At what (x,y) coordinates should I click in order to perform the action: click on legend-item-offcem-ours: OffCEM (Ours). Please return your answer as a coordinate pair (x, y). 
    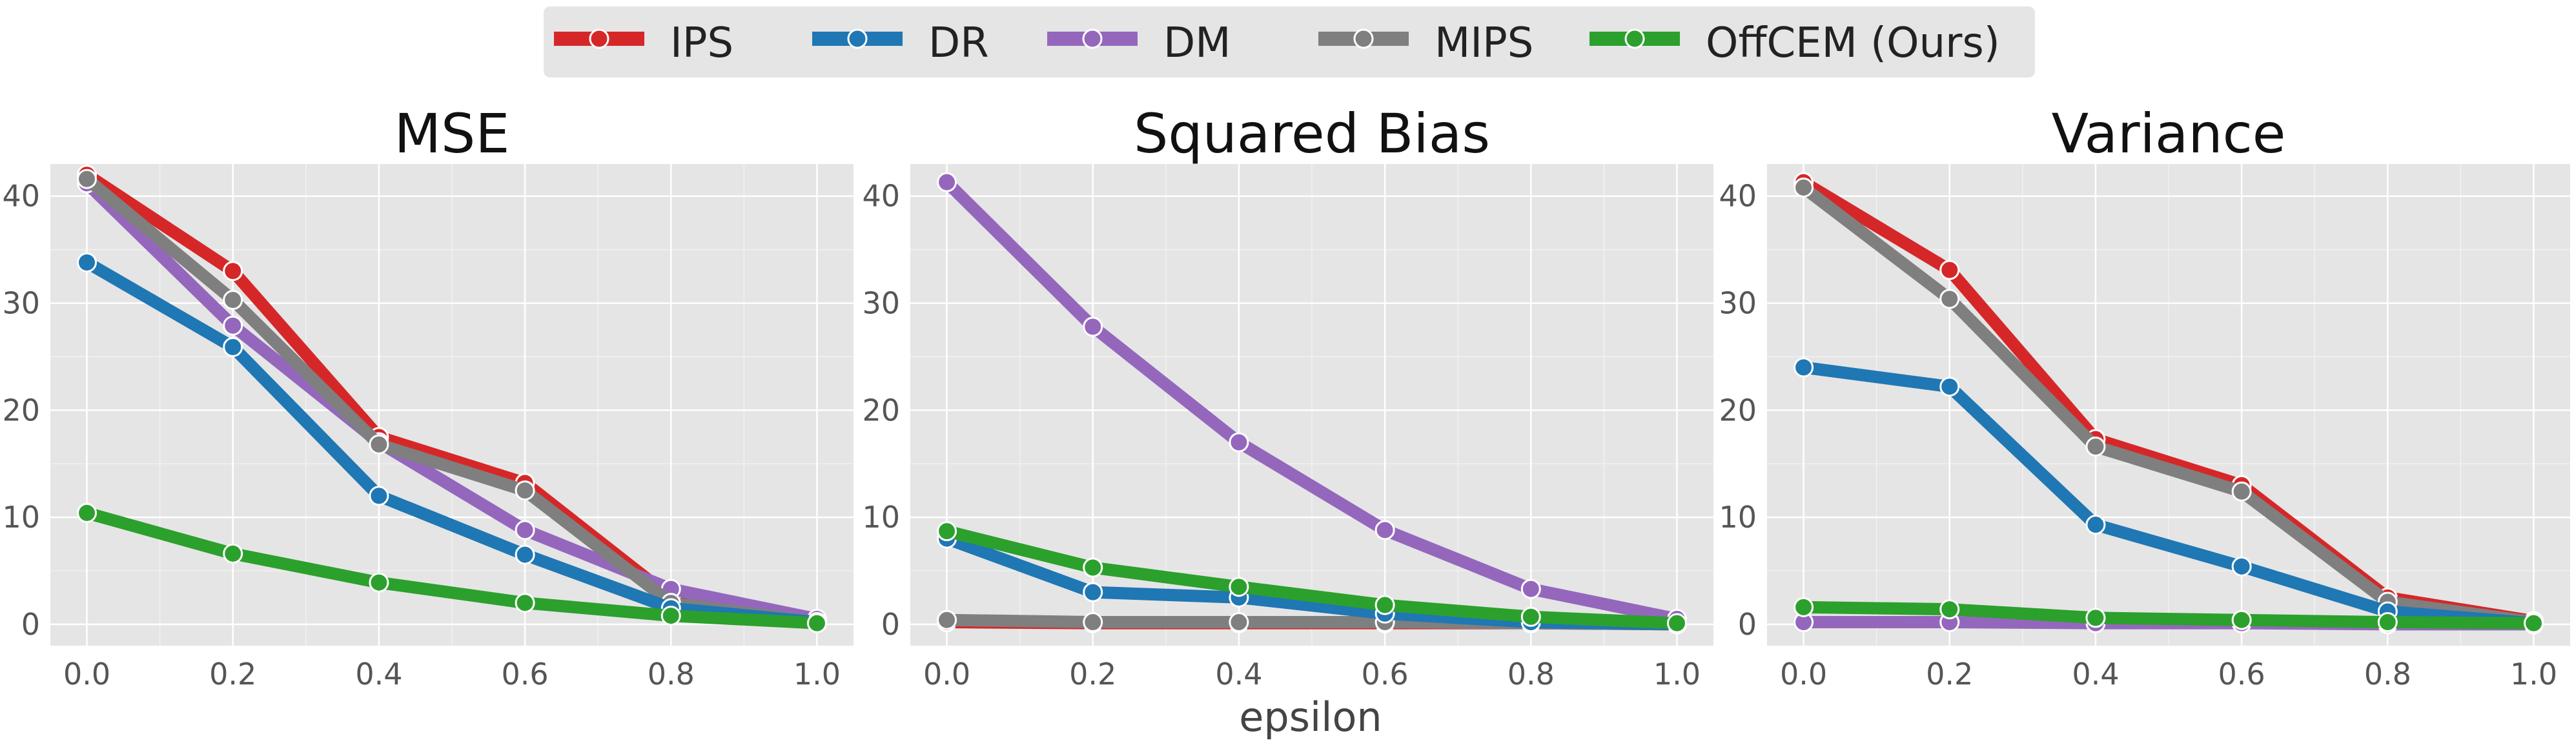
    Looking at the image, I should click on (1795, 43).